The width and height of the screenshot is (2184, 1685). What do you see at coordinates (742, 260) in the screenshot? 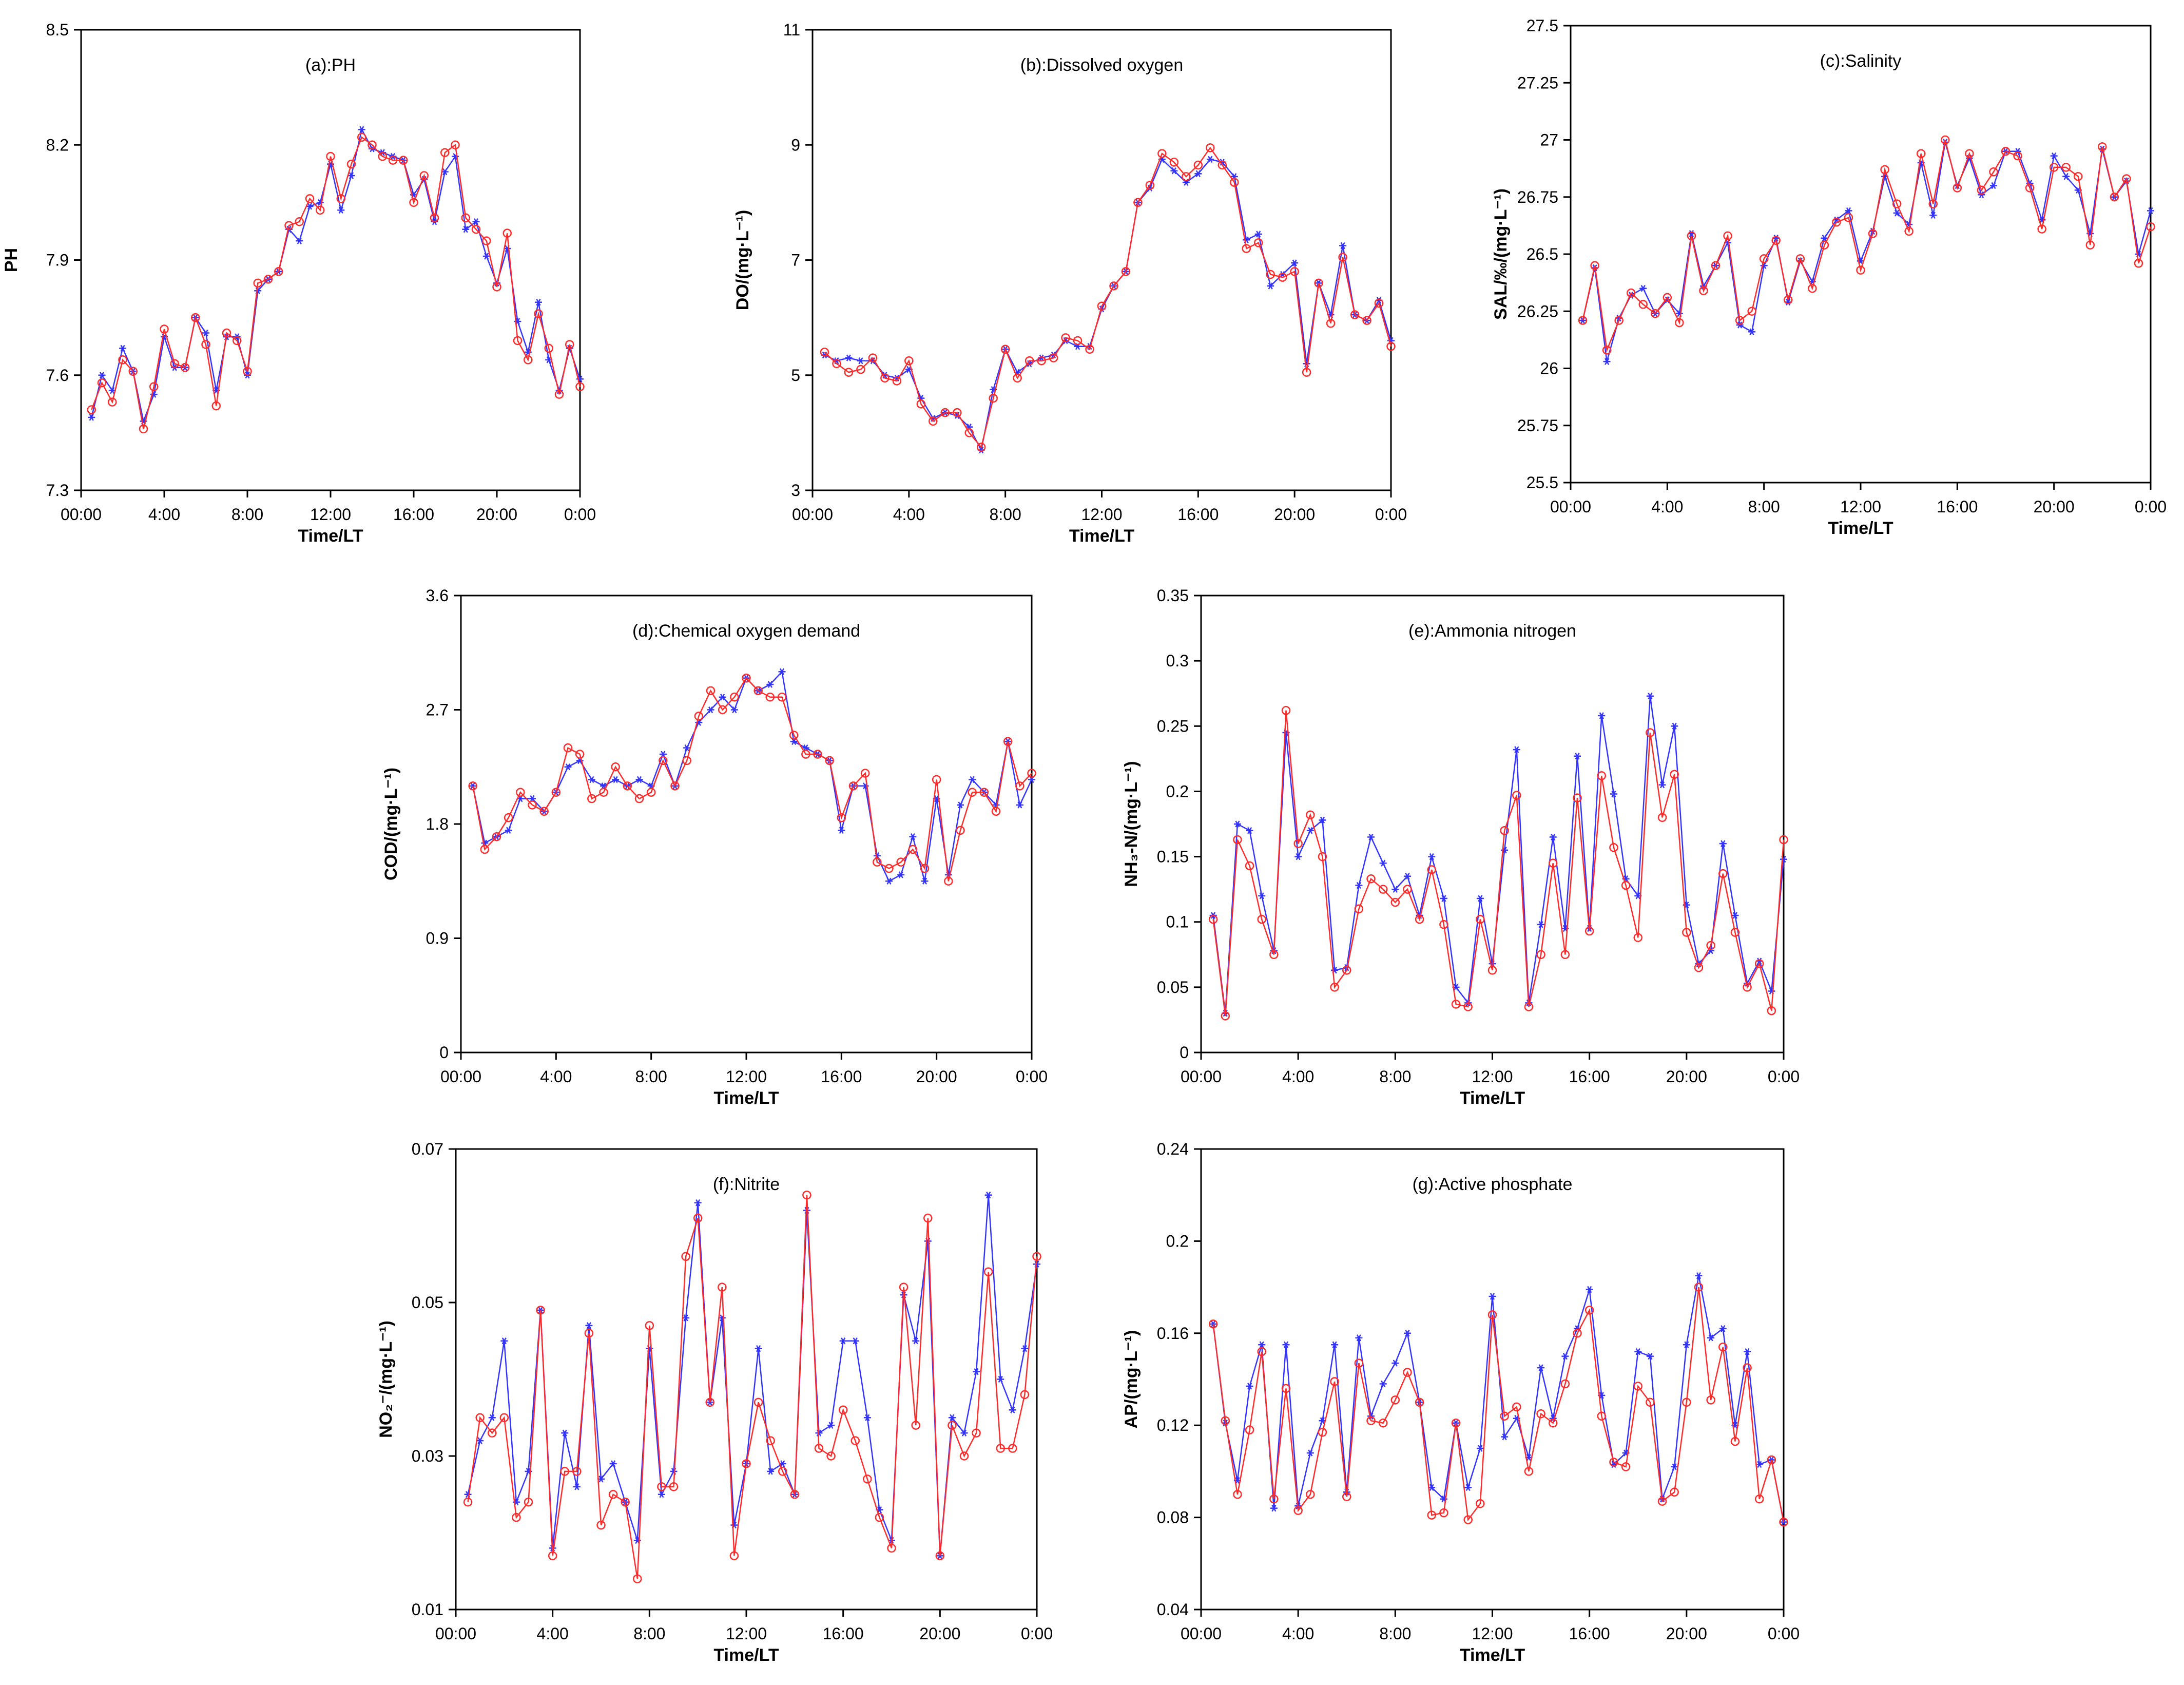
I see `panel-dissolved-oxygen-y-axis-label: DO/(mg·L⁻¹)` at bounding box center [742, 260].